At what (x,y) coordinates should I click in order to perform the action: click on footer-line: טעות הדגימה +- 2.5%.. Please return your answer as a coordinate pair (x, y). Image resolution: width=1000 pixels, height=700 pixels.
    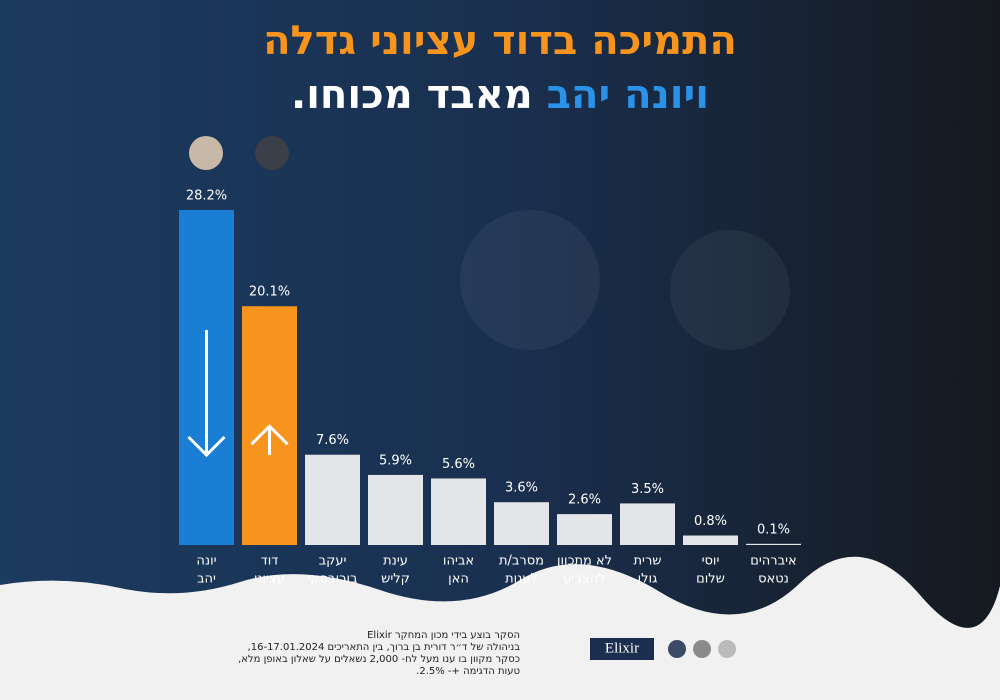
    Looking at the image, I should click on (468, 671).